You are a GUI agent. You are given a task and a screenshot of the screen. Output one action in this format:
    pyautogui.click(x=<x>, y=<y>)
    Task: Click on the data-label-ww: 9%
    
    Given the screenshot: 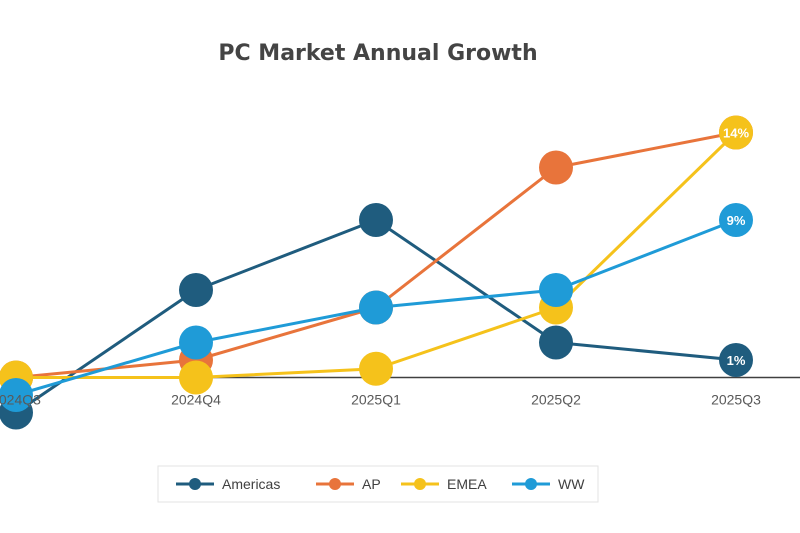 What is the action you would take?
    pyautogui.click(x=736, y=220)
    